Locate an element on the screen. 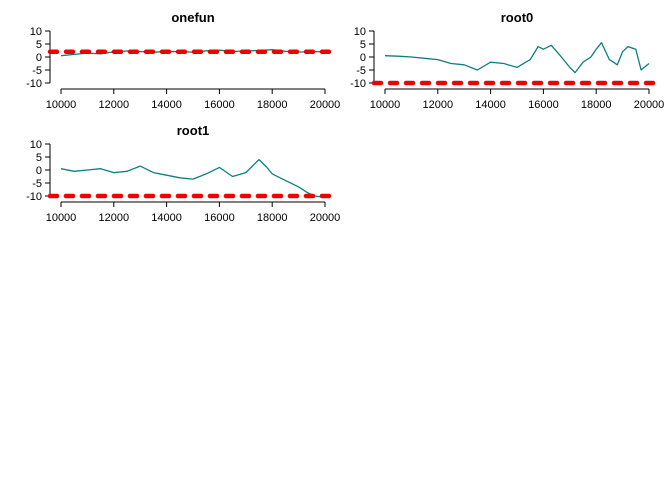 This screenshot has width=672, height=480. chart-title: onefun is located at coordinates (192, 17).